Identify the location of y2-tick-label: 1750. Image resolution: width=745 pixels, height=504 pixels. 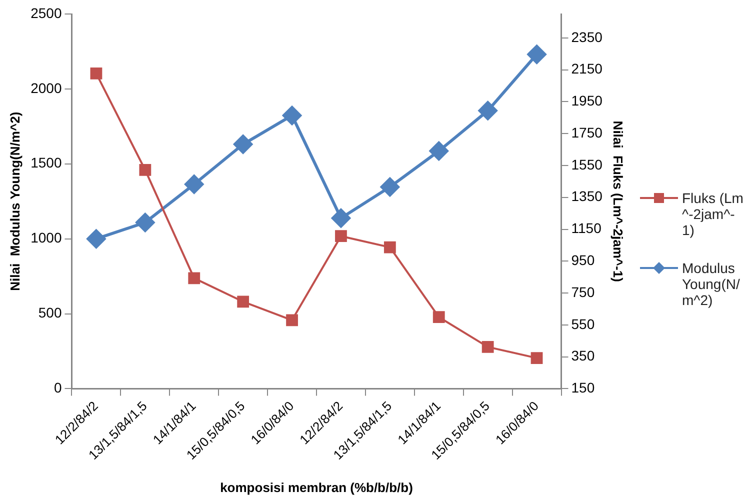
(587, 132).